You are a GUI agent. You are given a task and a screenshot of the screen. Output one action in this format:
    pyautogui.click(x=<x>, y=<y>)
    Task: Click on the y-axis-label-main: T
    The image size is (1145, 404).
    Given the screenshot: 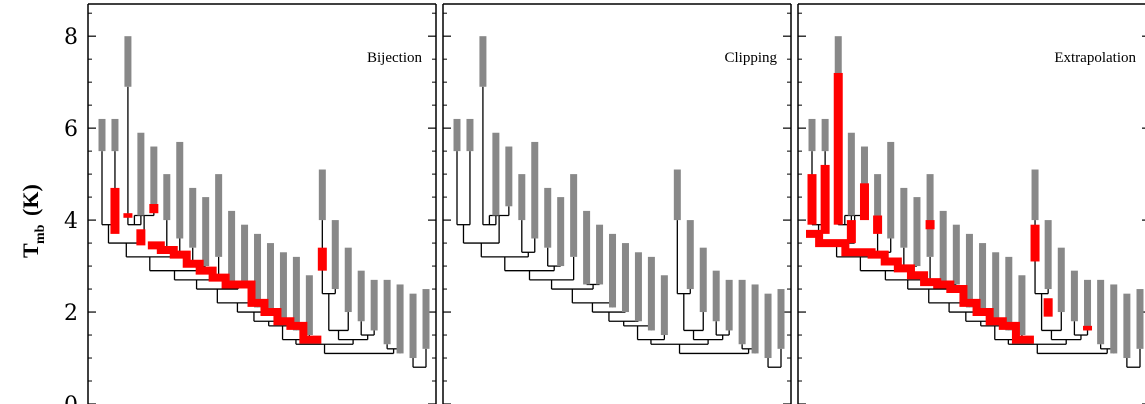 What is the action you would take?
    pyautogui.click(x=30, y=250)
    